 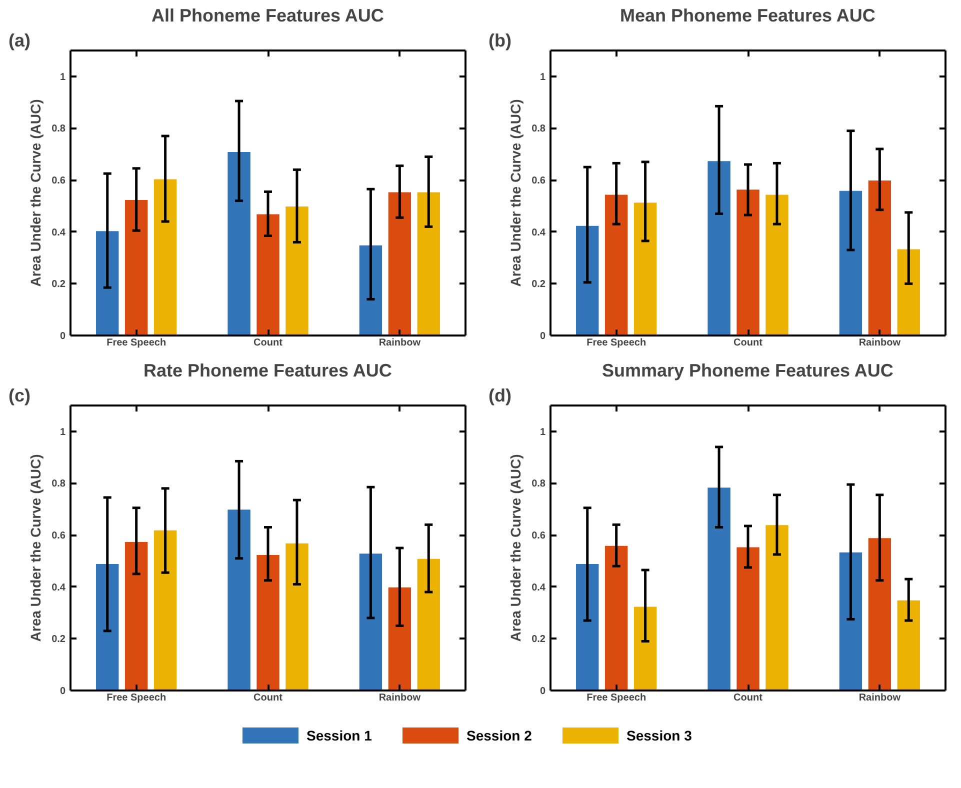 I want to click on text: (d), so click(x=500, y=396).